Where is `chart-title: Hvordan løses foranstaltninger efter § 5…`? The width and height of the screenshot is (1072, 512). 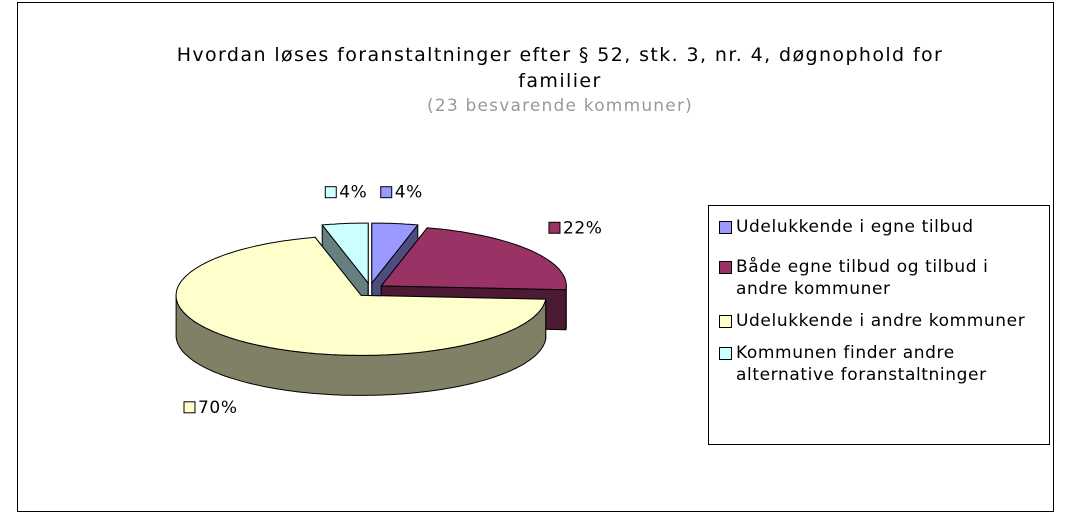
chart-title: Hvordan løses foranstaltninger efter § 5… is located at coordinates (560, 68).